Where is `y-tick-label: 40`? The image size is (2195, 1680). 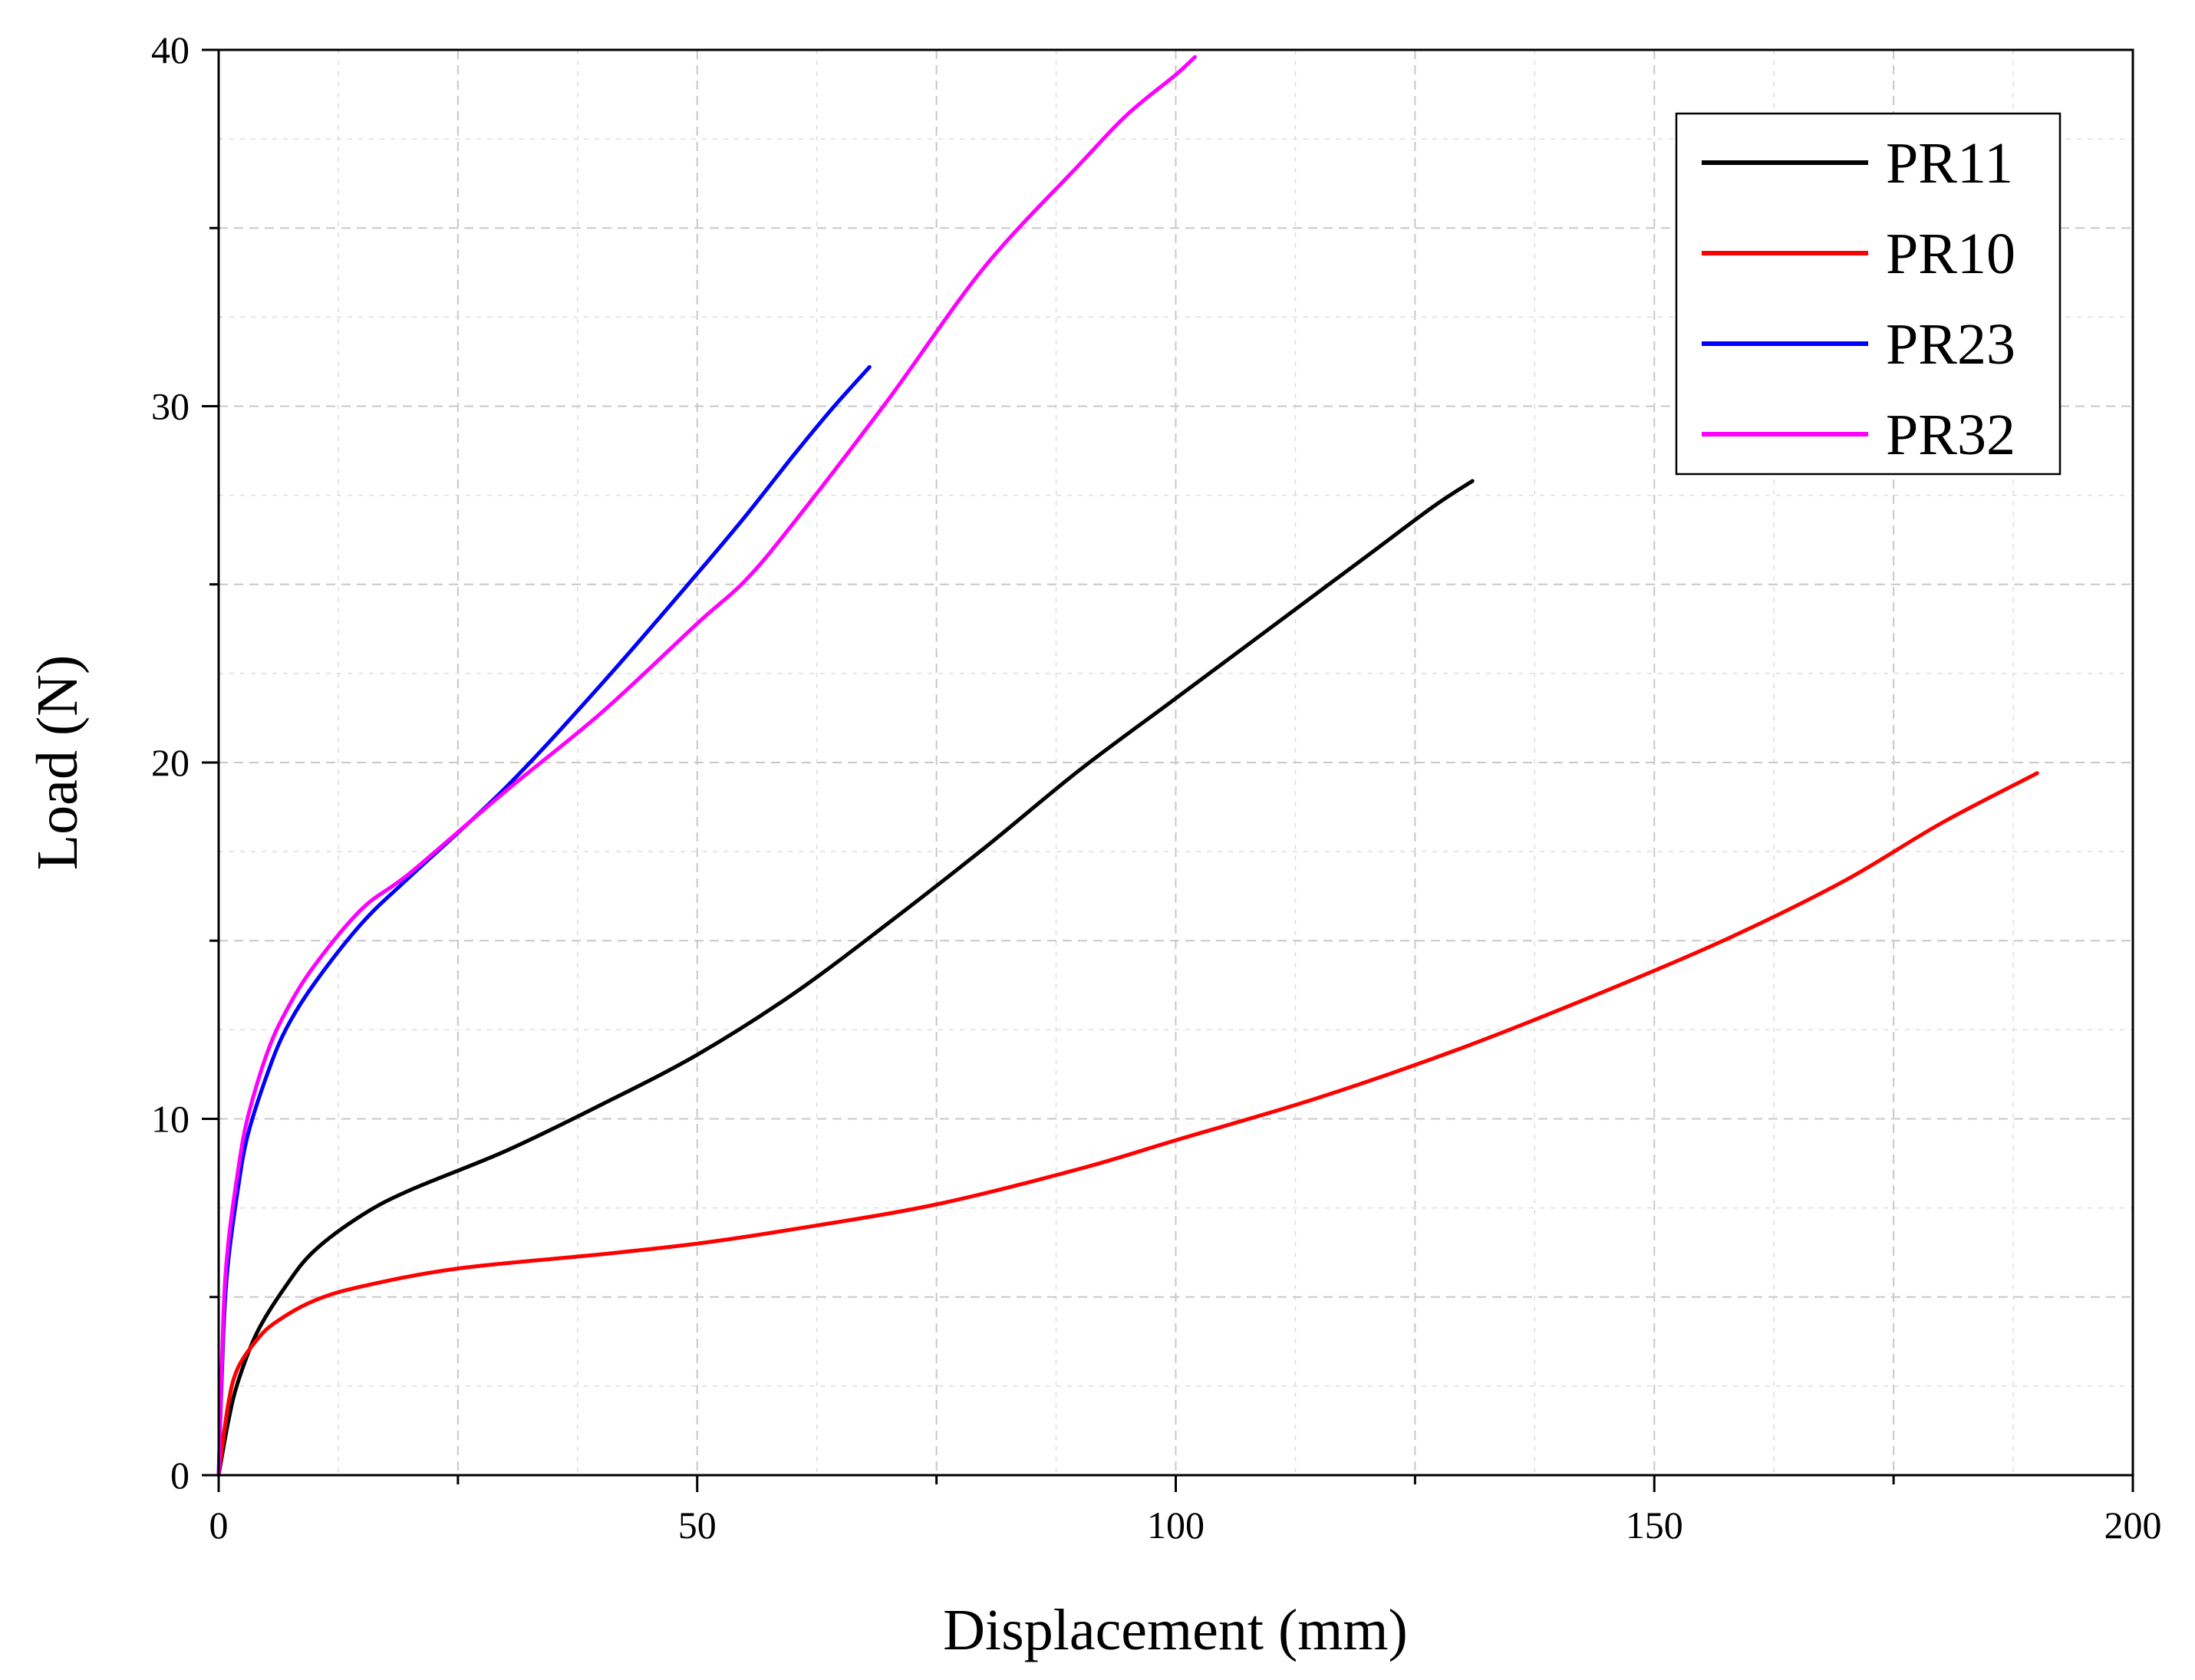
y-tick-label: 40 is located at coordinates (170, 49).